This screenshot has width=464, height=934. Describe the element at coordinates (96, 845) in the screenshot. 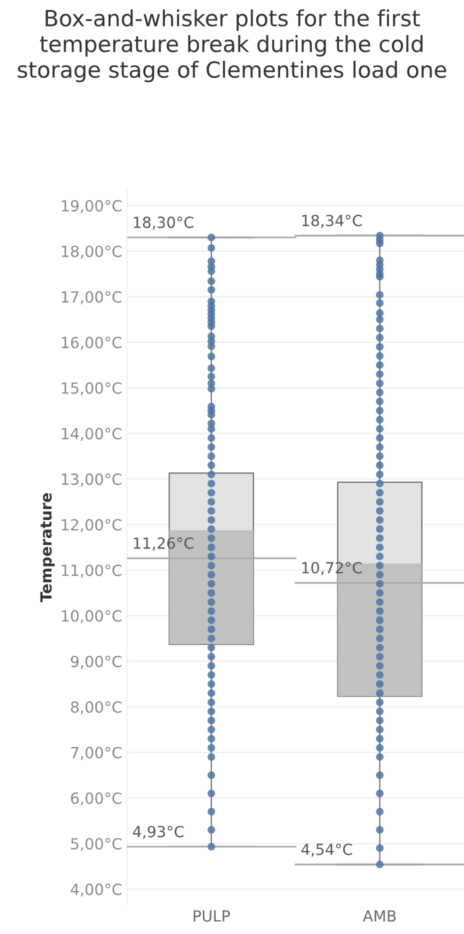

I see `y-tick-label: 5,00°C` at that location.